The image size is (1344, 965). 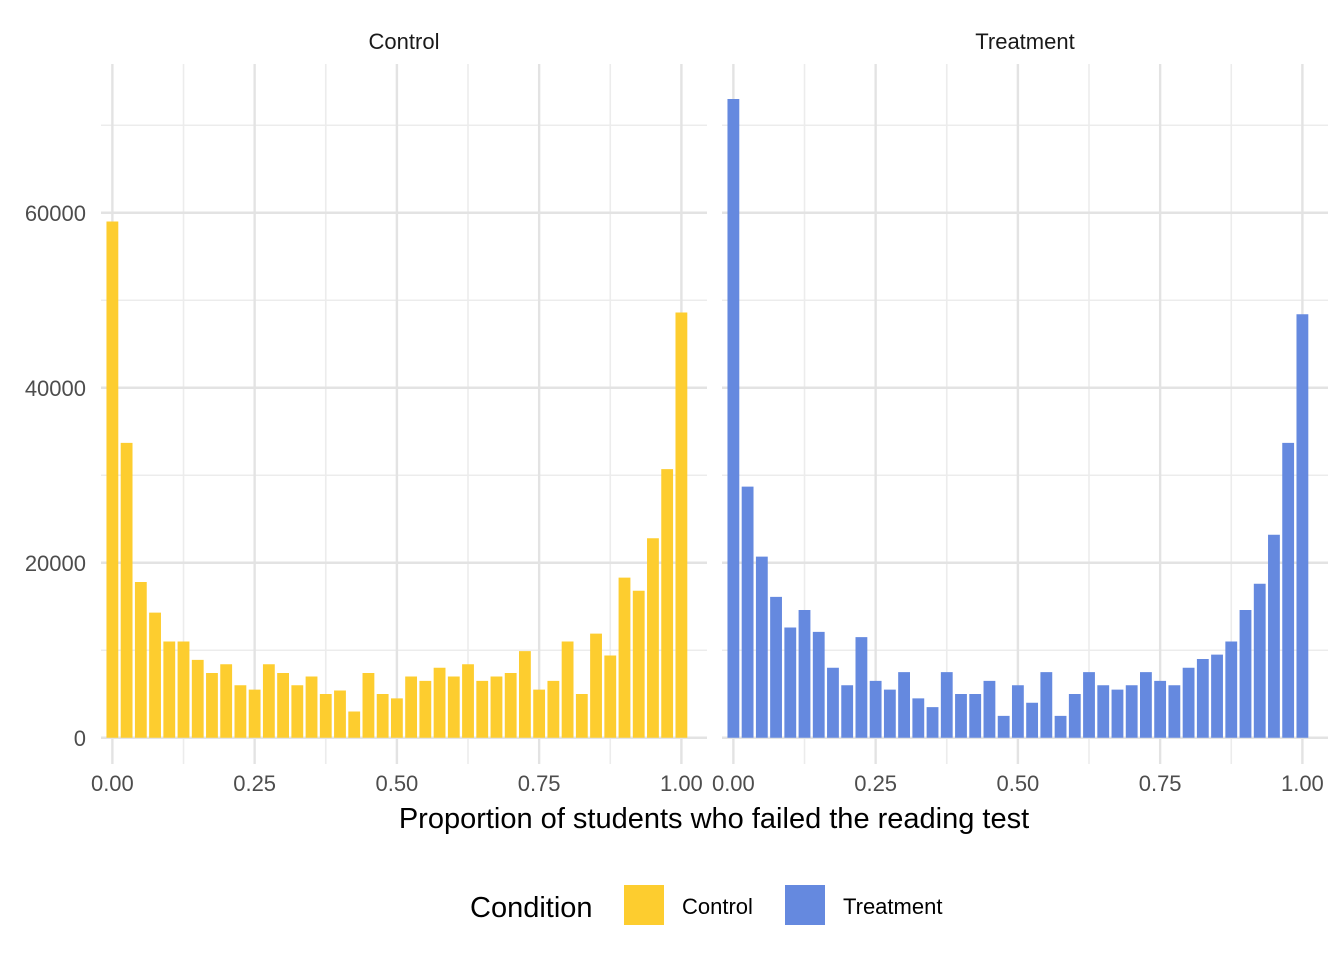 I want to click on x-tick-label-treatment: 0.50, so click(x=1017, y=783).